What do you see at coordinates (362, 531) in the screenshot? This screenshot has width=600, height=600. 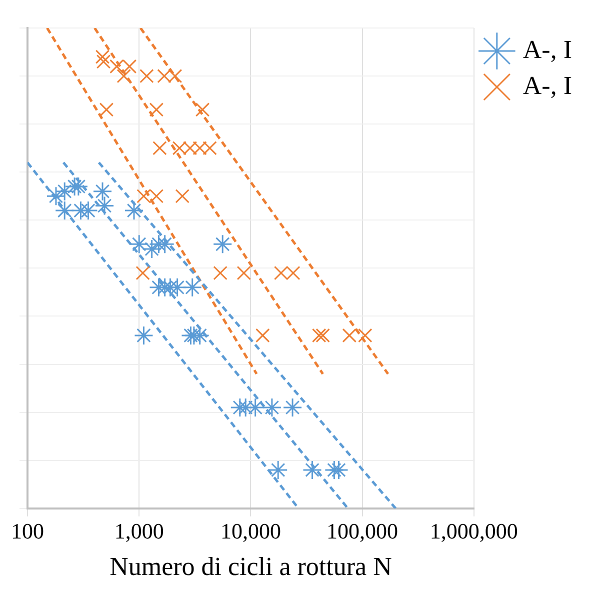 I see `x-tick-label: 100,000` at bounding box center [362, 531].